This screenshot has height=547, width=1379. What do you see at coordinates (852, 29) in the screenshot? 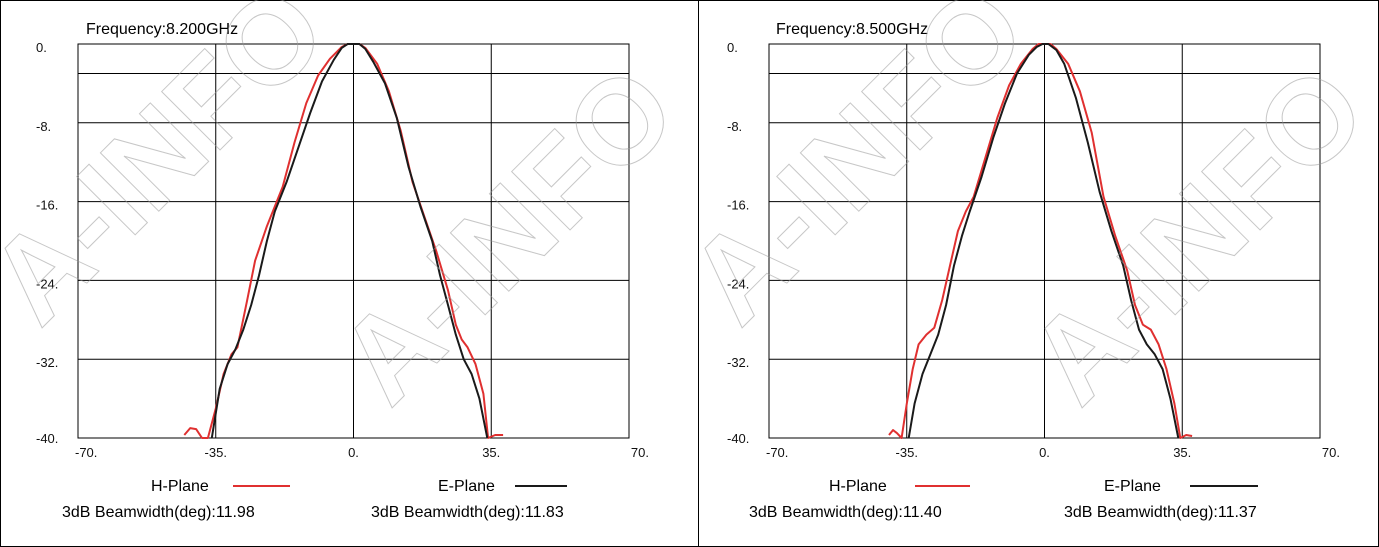
I see `chart-title: Frequency:8.500GHz` at bounding box center [852, 29].